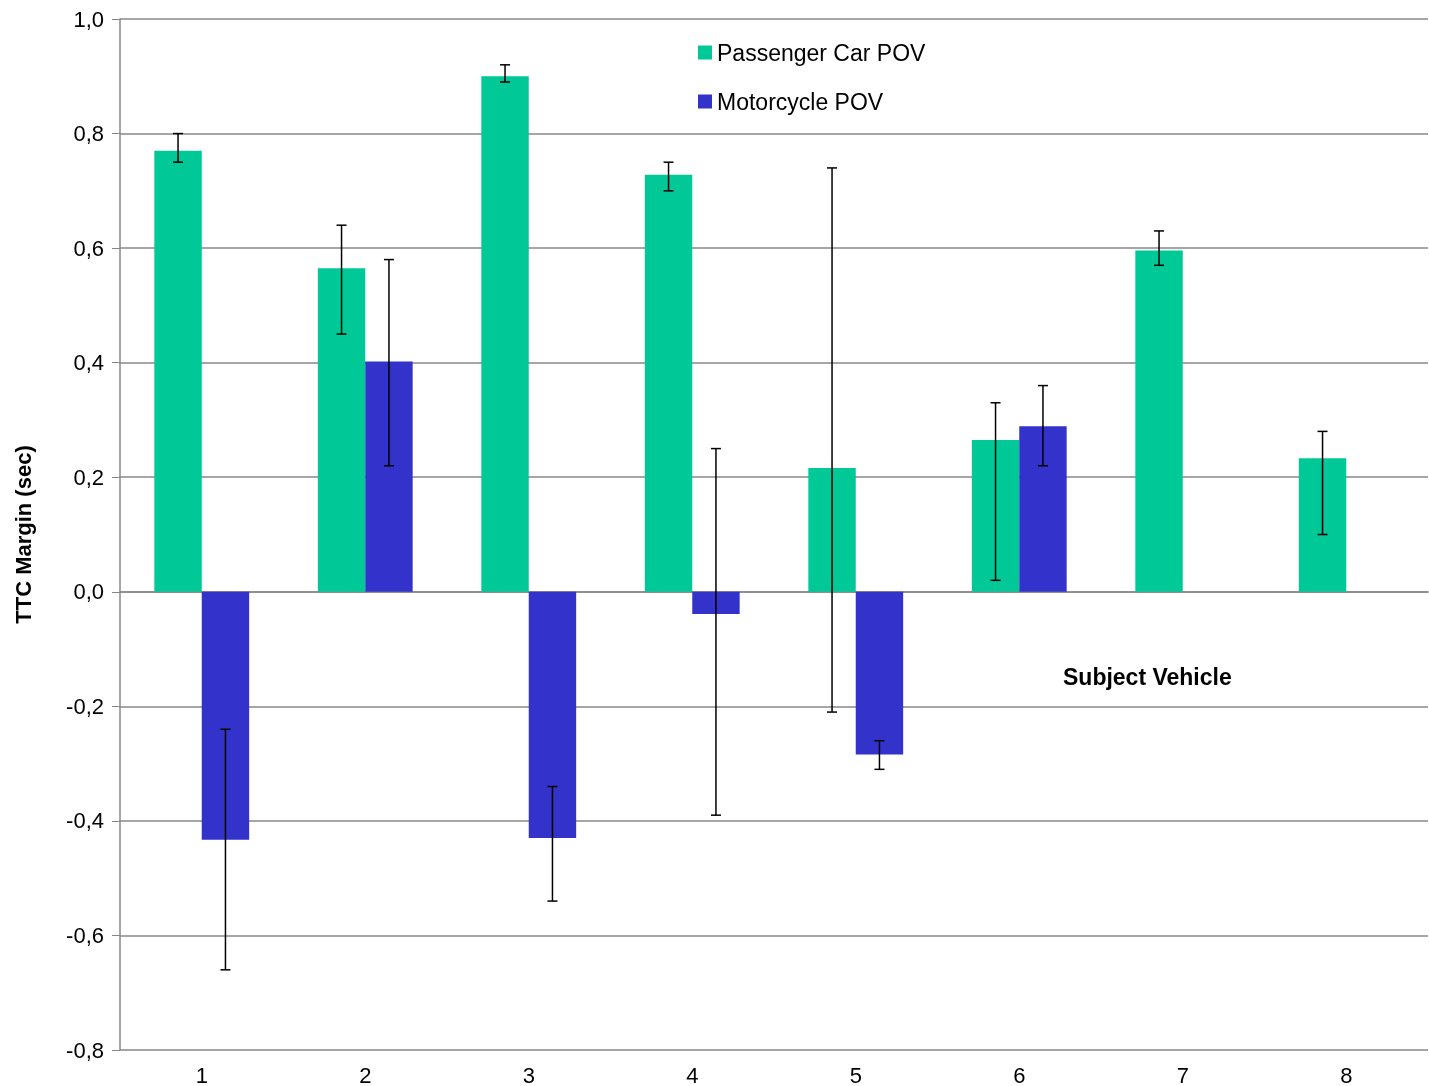 Image resolution: width=1429 pixels, height=1086 pixels. I want to click on x-tick-label: 4, so click(692, 1074).